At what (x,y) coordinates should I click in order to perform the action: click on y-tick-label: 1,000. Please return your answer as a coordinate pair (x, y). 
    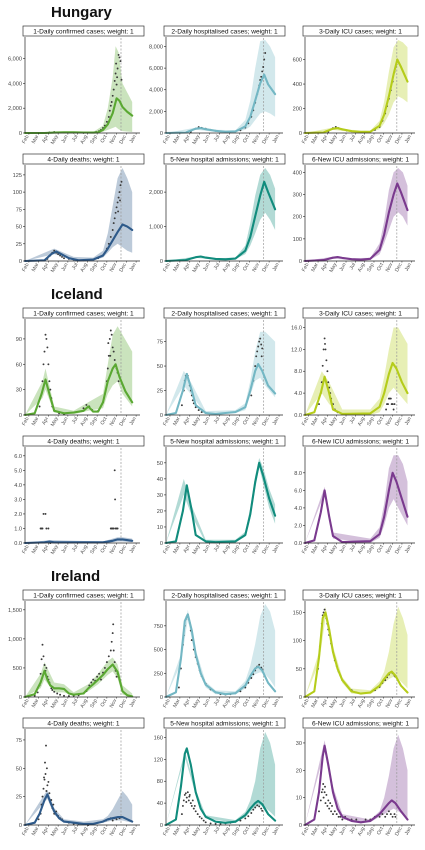
    Looking at the image, I should click on (15, 640).